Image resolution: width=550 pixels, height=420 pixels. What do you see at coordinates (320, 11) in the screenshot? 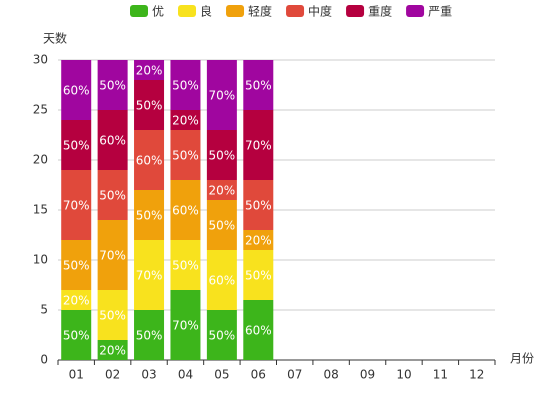
I see `legend-label: 中度` at bounding box center [320, 11].